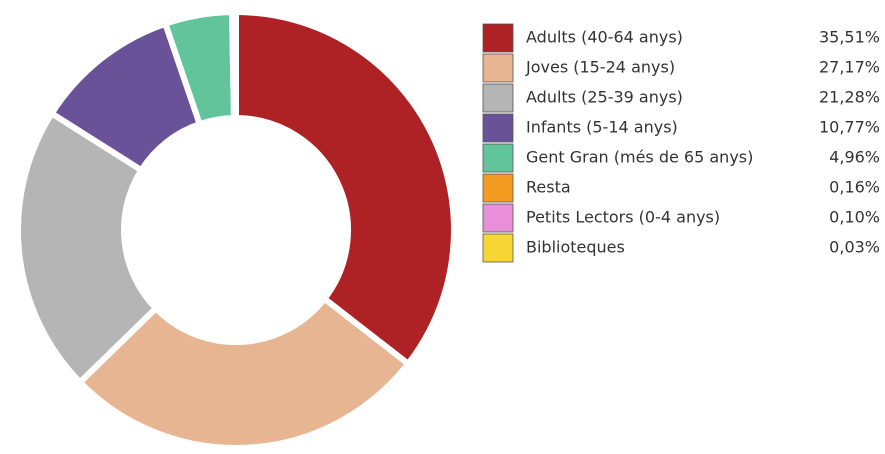 The width and height of the screenshot is (885, 454). I want to click on legend-value: 4,96%, so click(854, 157).